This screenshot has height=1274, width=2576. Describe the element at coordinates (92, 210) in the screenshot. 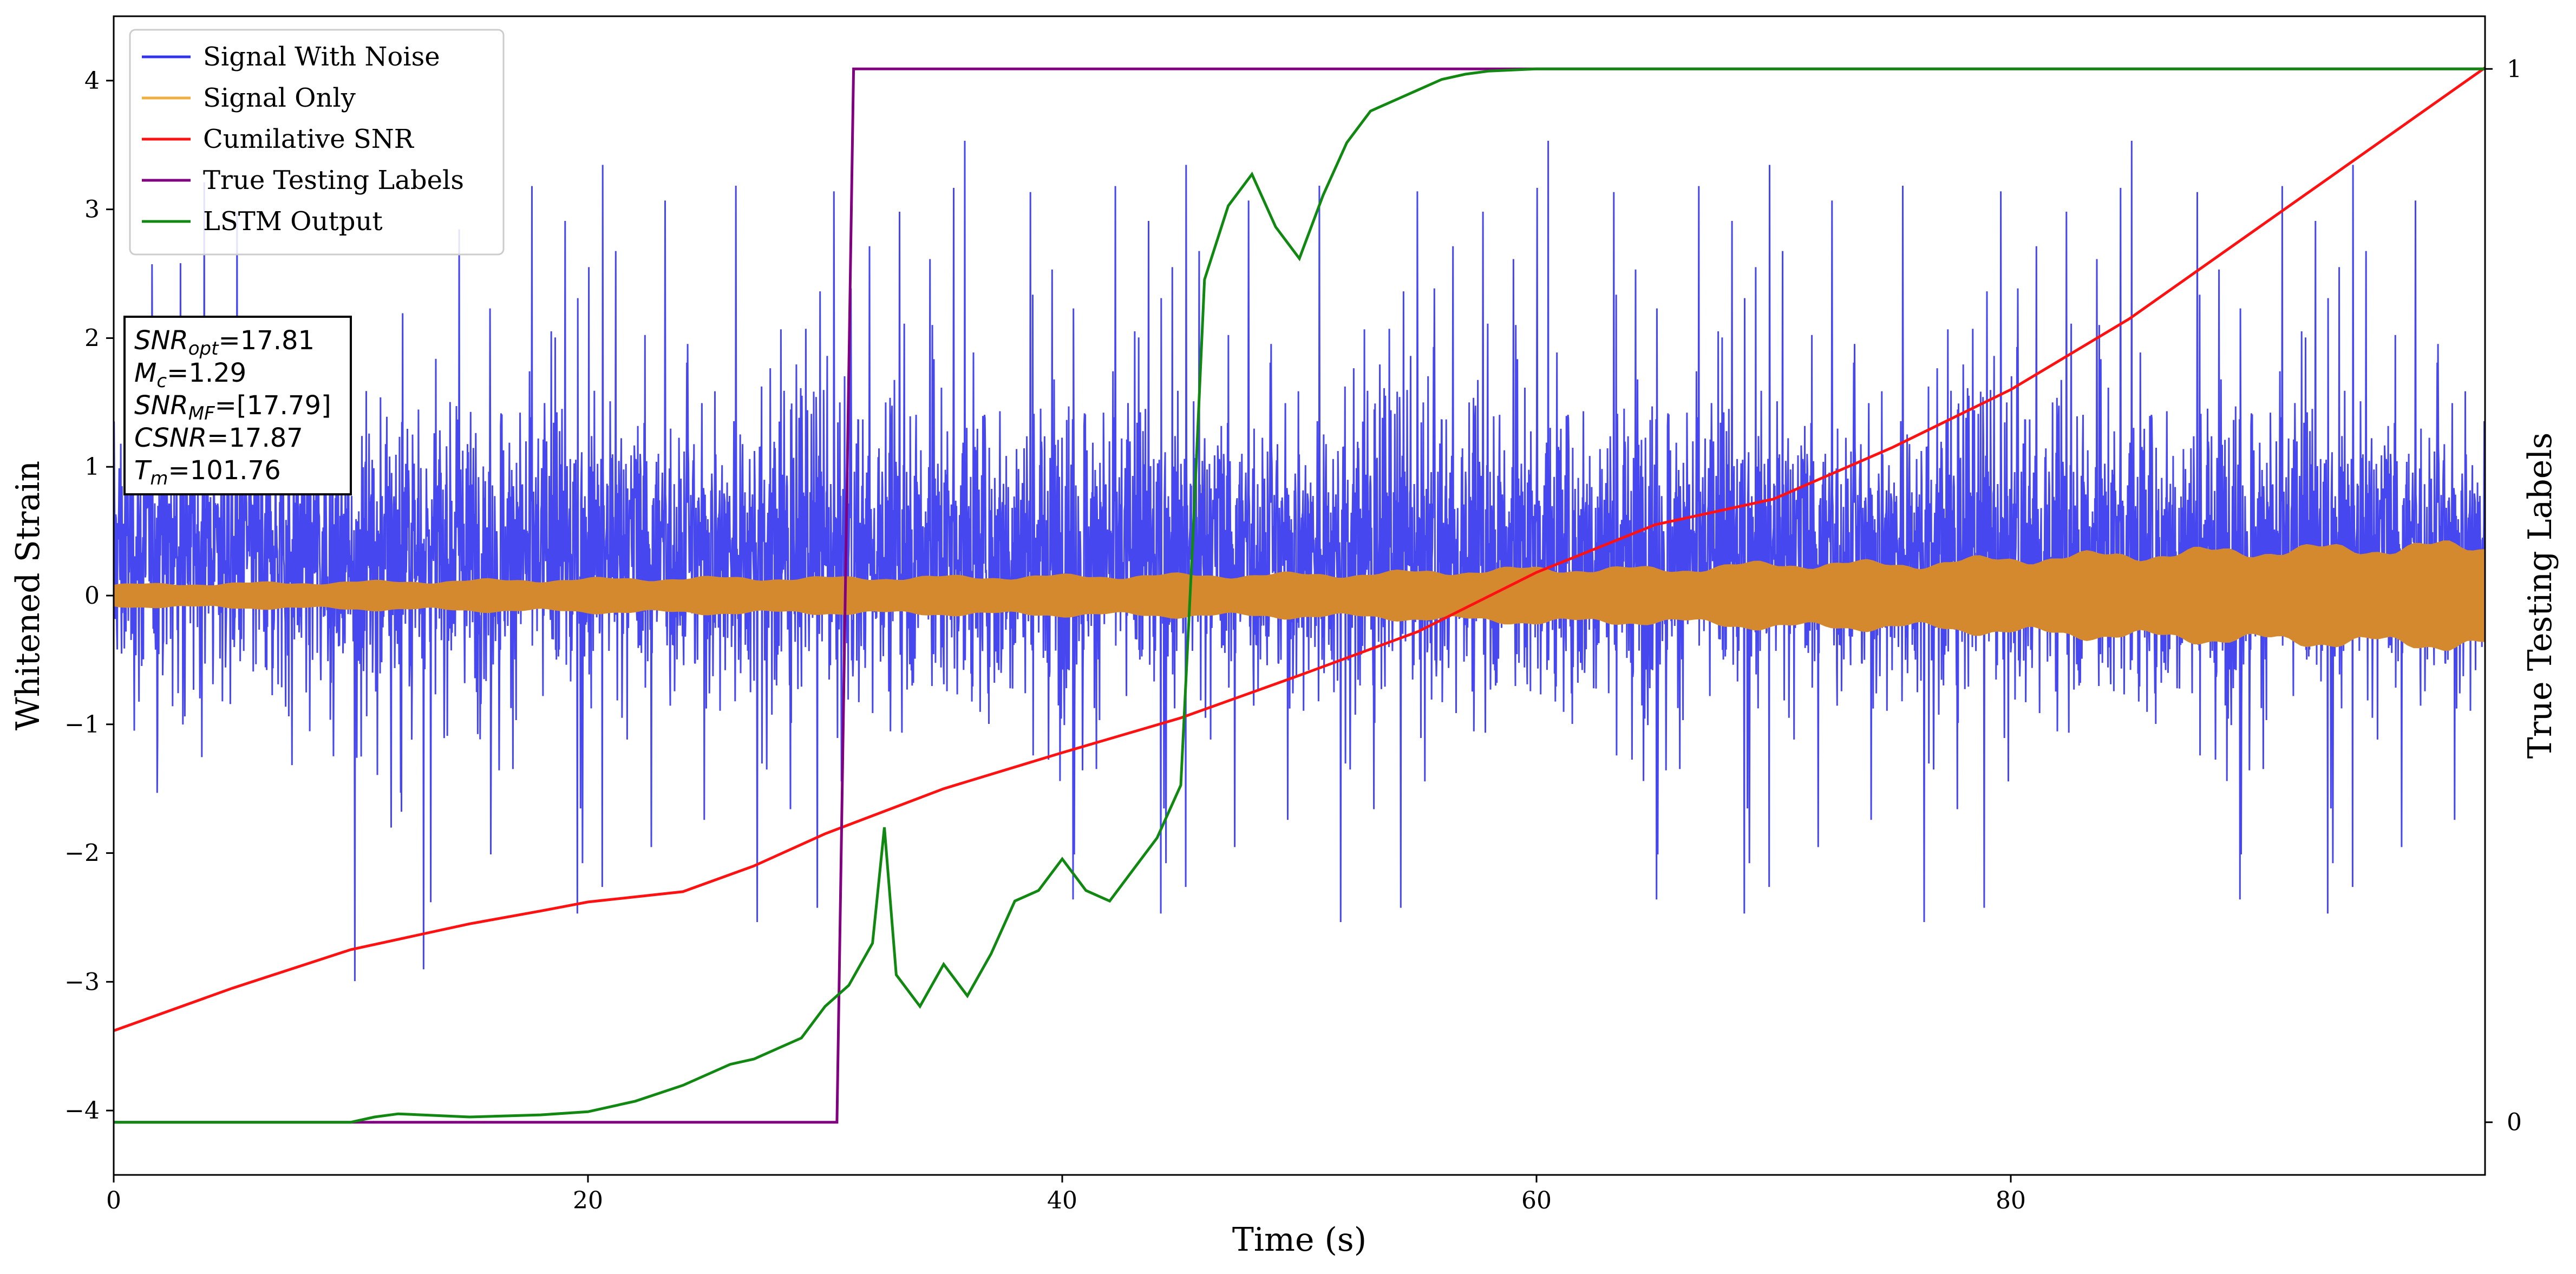

I see `y-left-tick-label: 3` at that location.